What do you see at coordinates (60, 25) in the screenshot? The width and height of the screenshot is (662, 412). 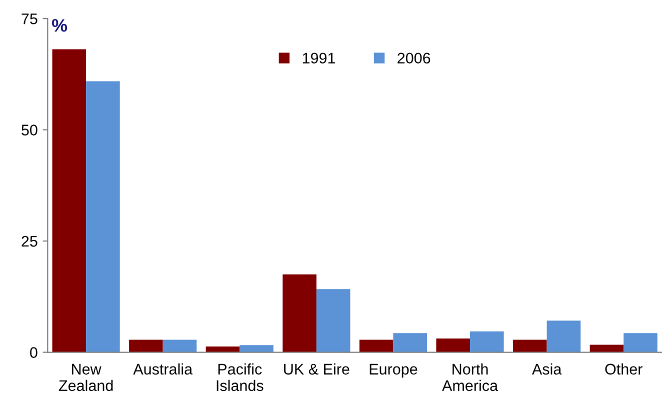 I see `y-axis-title: %` at bounding box center [60, 25].